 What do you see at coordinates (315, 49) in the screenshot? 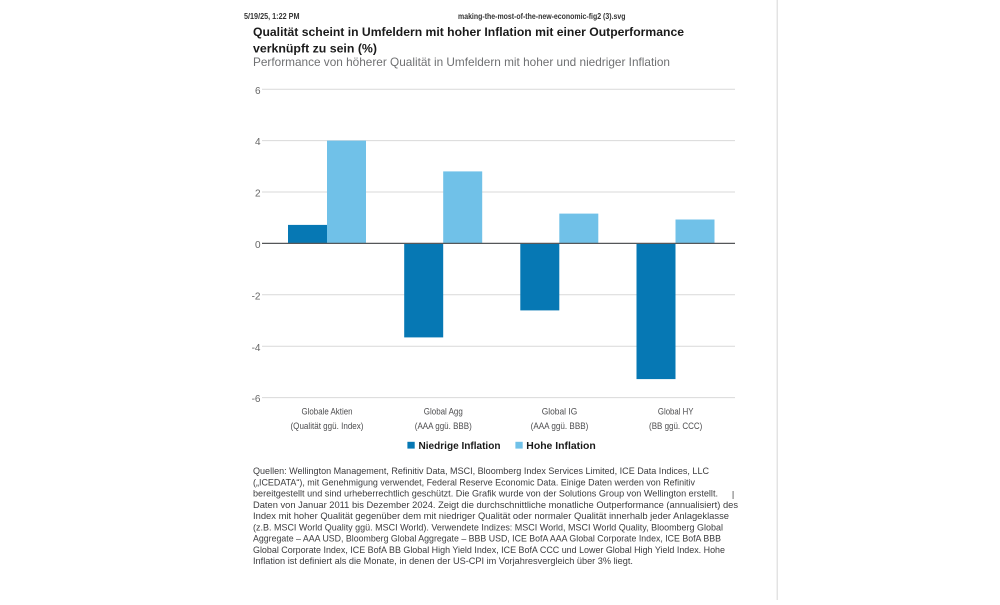
I see `svg-text: verknüpft zu sein (%)` at bounding box center [315, 49].